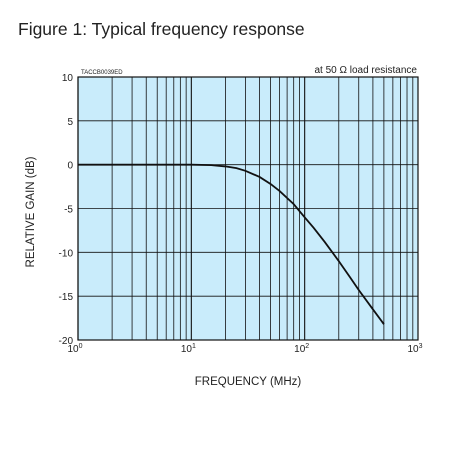  I want to click on x-tick-label: 10¹, so click(188, 349).